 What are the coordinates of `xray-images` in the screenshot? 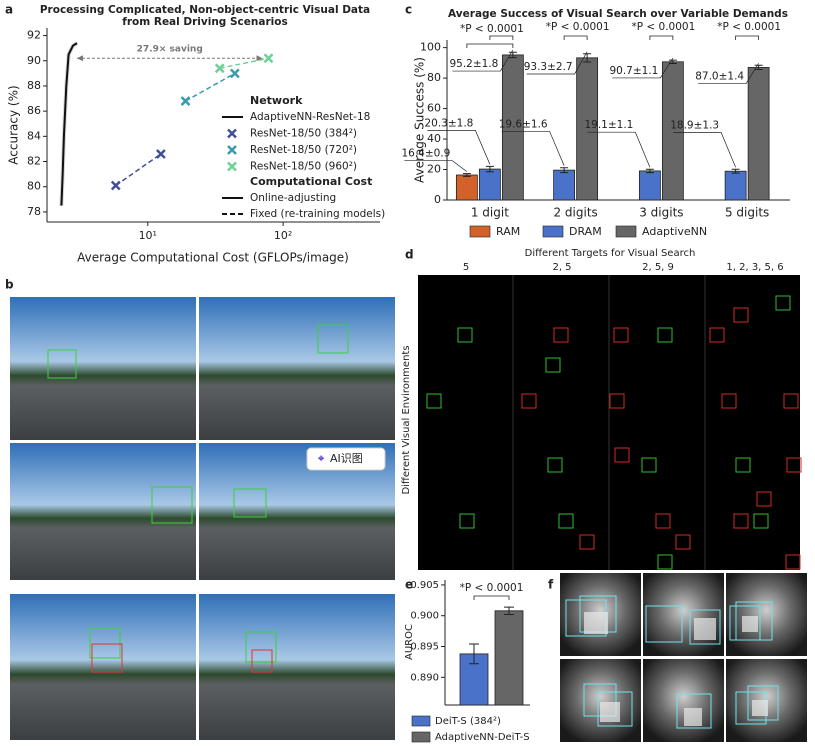 It's located at (683, 657).